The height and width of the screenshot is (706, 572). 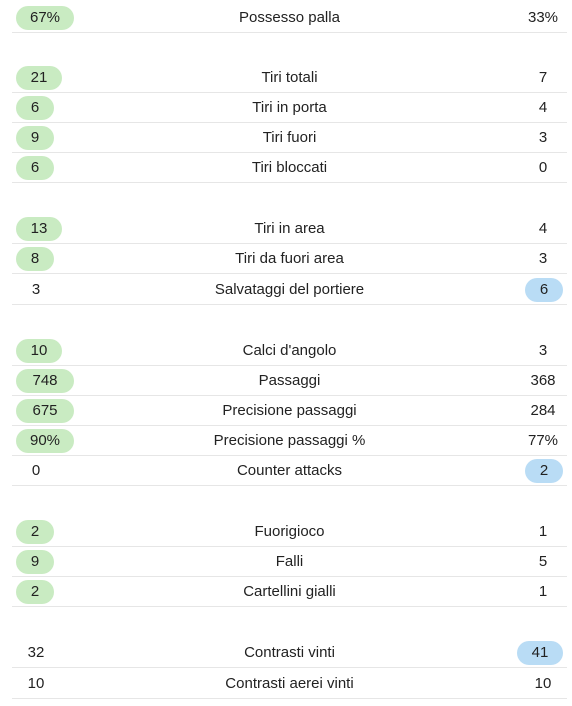 I want to click on home-value: 13, so click(x=39, y=229).